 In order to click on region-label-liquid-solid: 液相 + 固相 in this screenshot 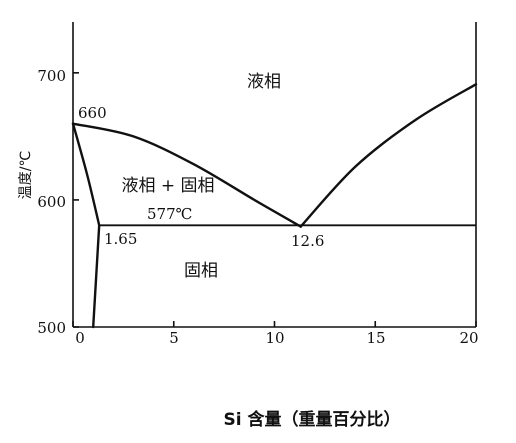, I will do `click(167, 186)`.